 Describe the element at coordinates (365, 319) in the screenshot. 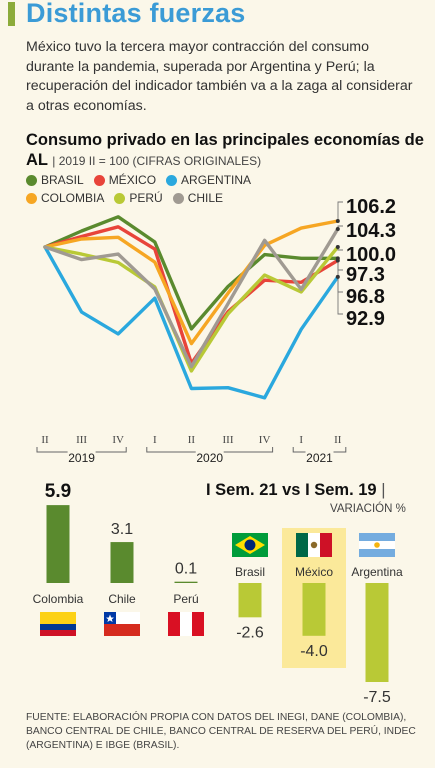

I see `end-label: 92.9` at that location.